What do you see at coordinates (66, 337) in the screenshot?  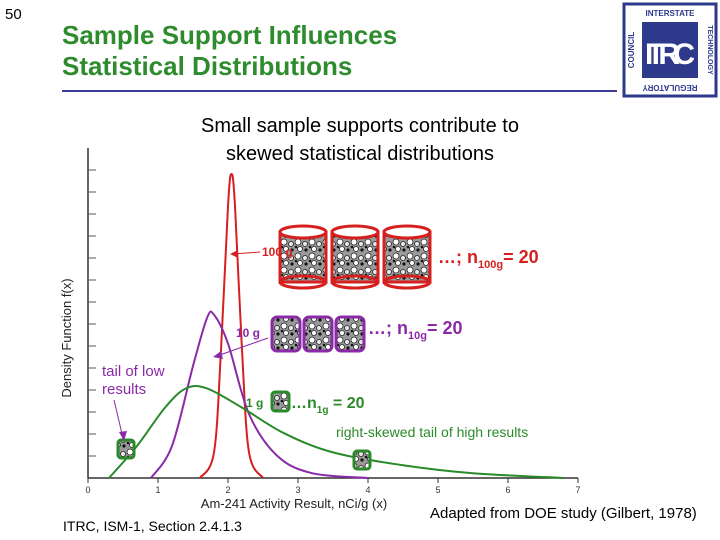 I see `y-axis-label: Density Function f(x)` at bounding box center [66, 337].